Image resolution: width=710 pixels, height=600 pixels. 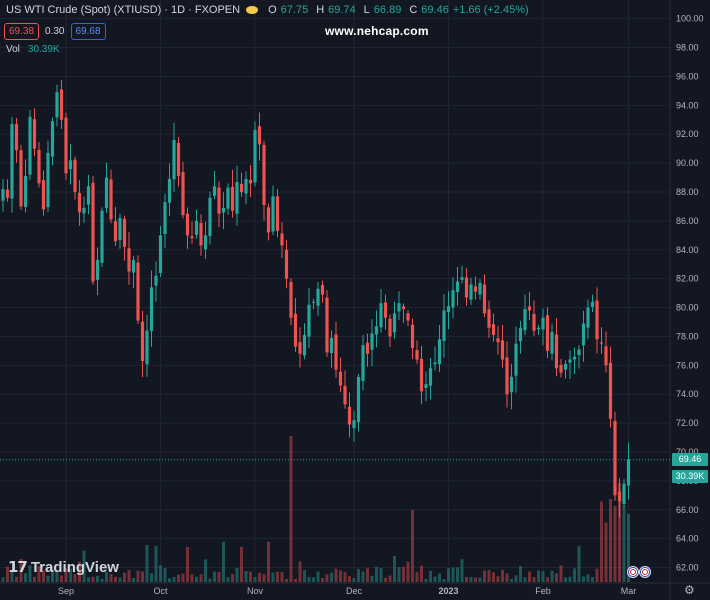 I want to click on y-tick-label: 70.00, so click(x=687, y=452).